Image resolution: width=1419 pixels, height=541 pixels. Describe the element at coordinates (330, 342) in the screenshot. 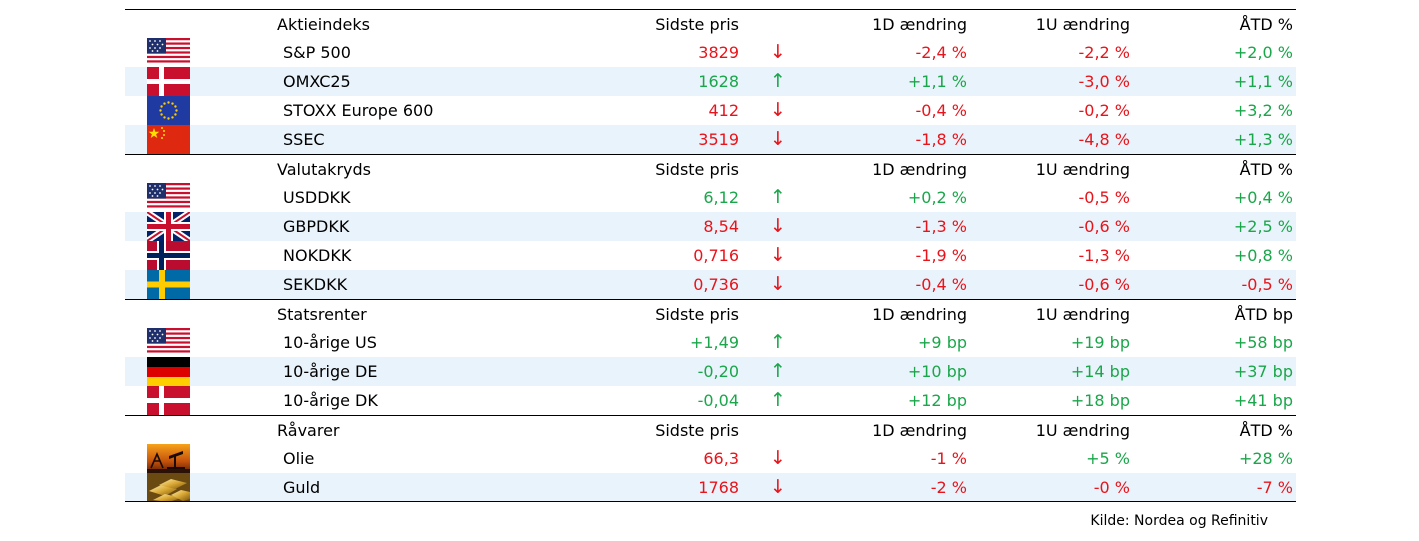

I see `instrument-name: 10-årige US` at that location.